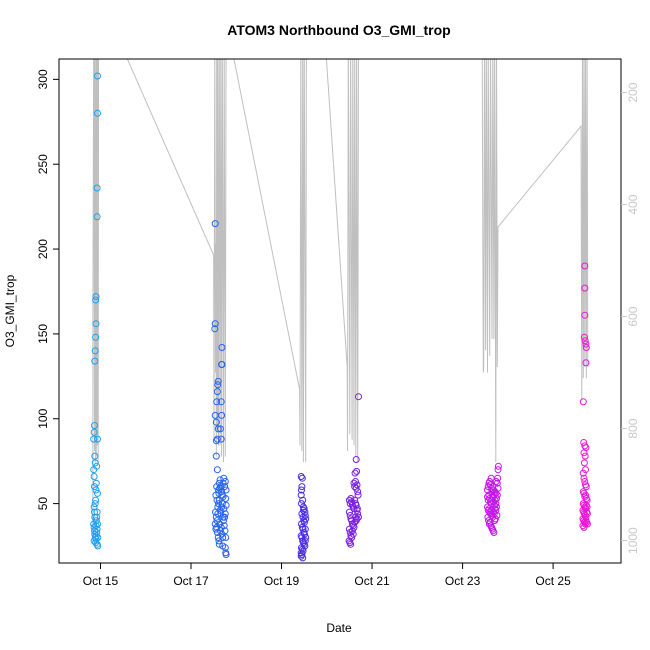 The width and height of the screenshot is (650, 650). Describe the element at coordinates (633, 428) in the screenshot. I see `y2-tick-label: 800` at that location.